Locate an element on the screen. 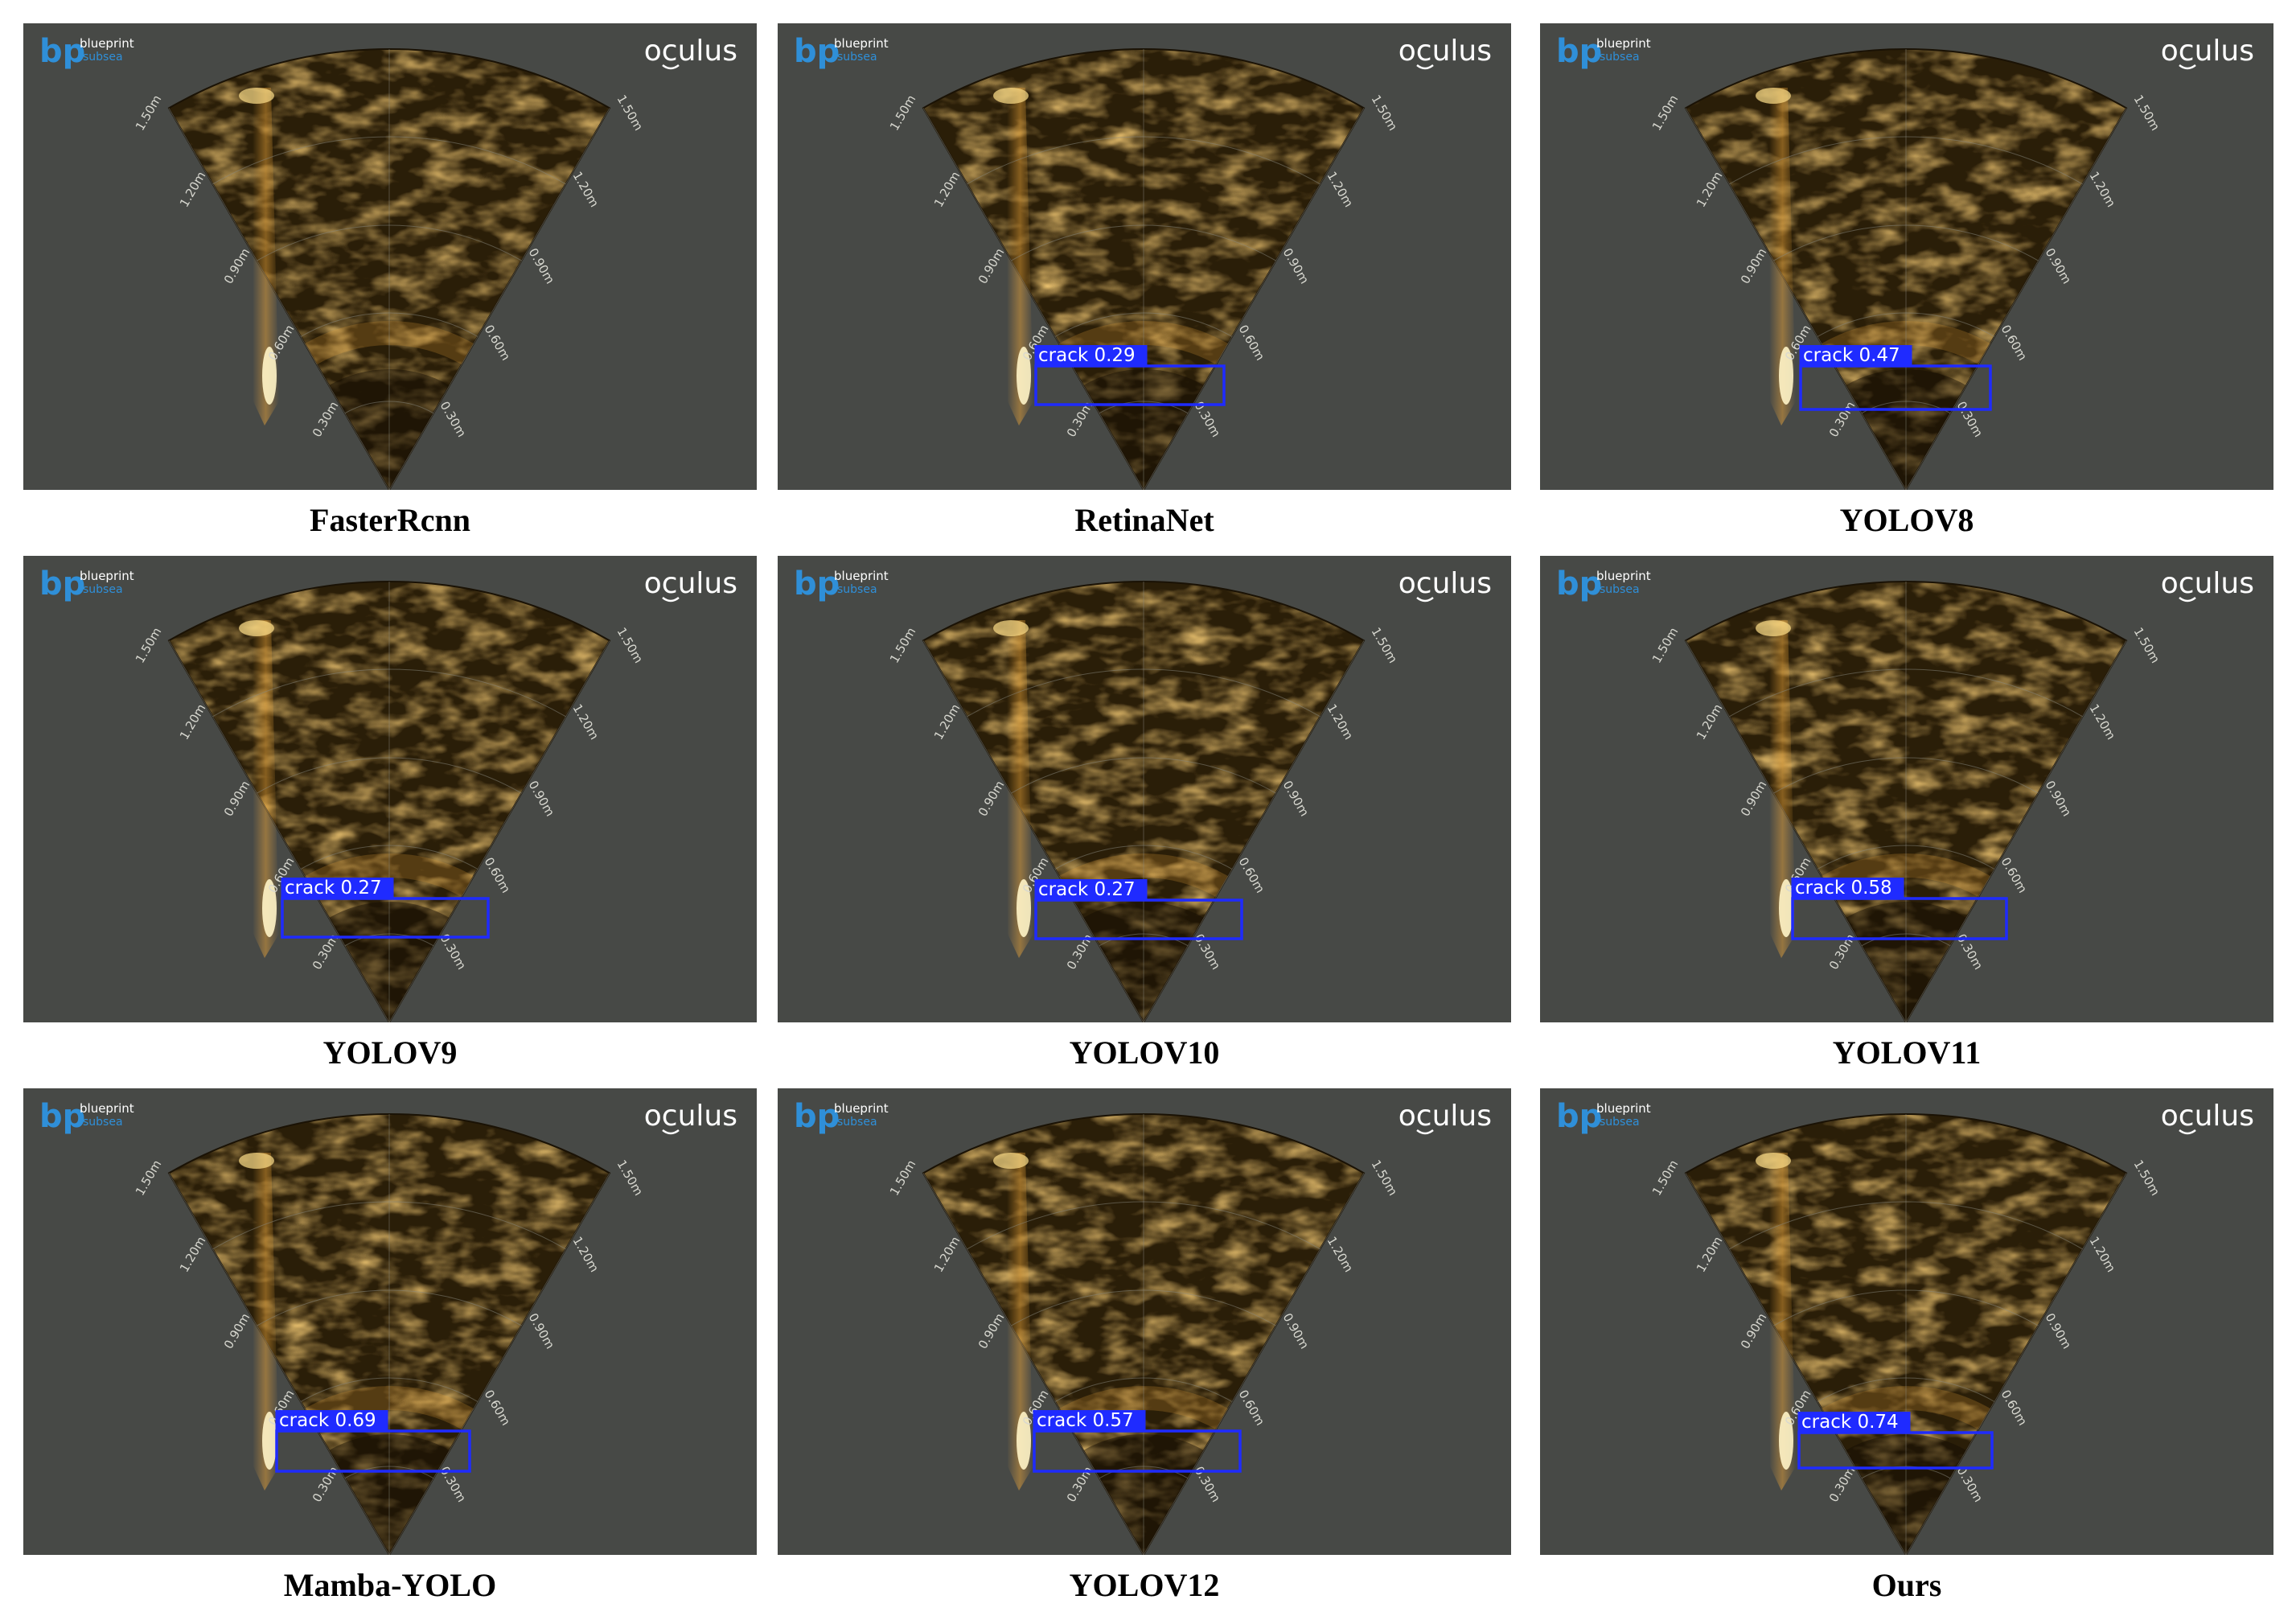 Image resolution: width=2296 pixels, height=1612 pixels. method-caption: Ours is located at coordinates (1906, 1585).